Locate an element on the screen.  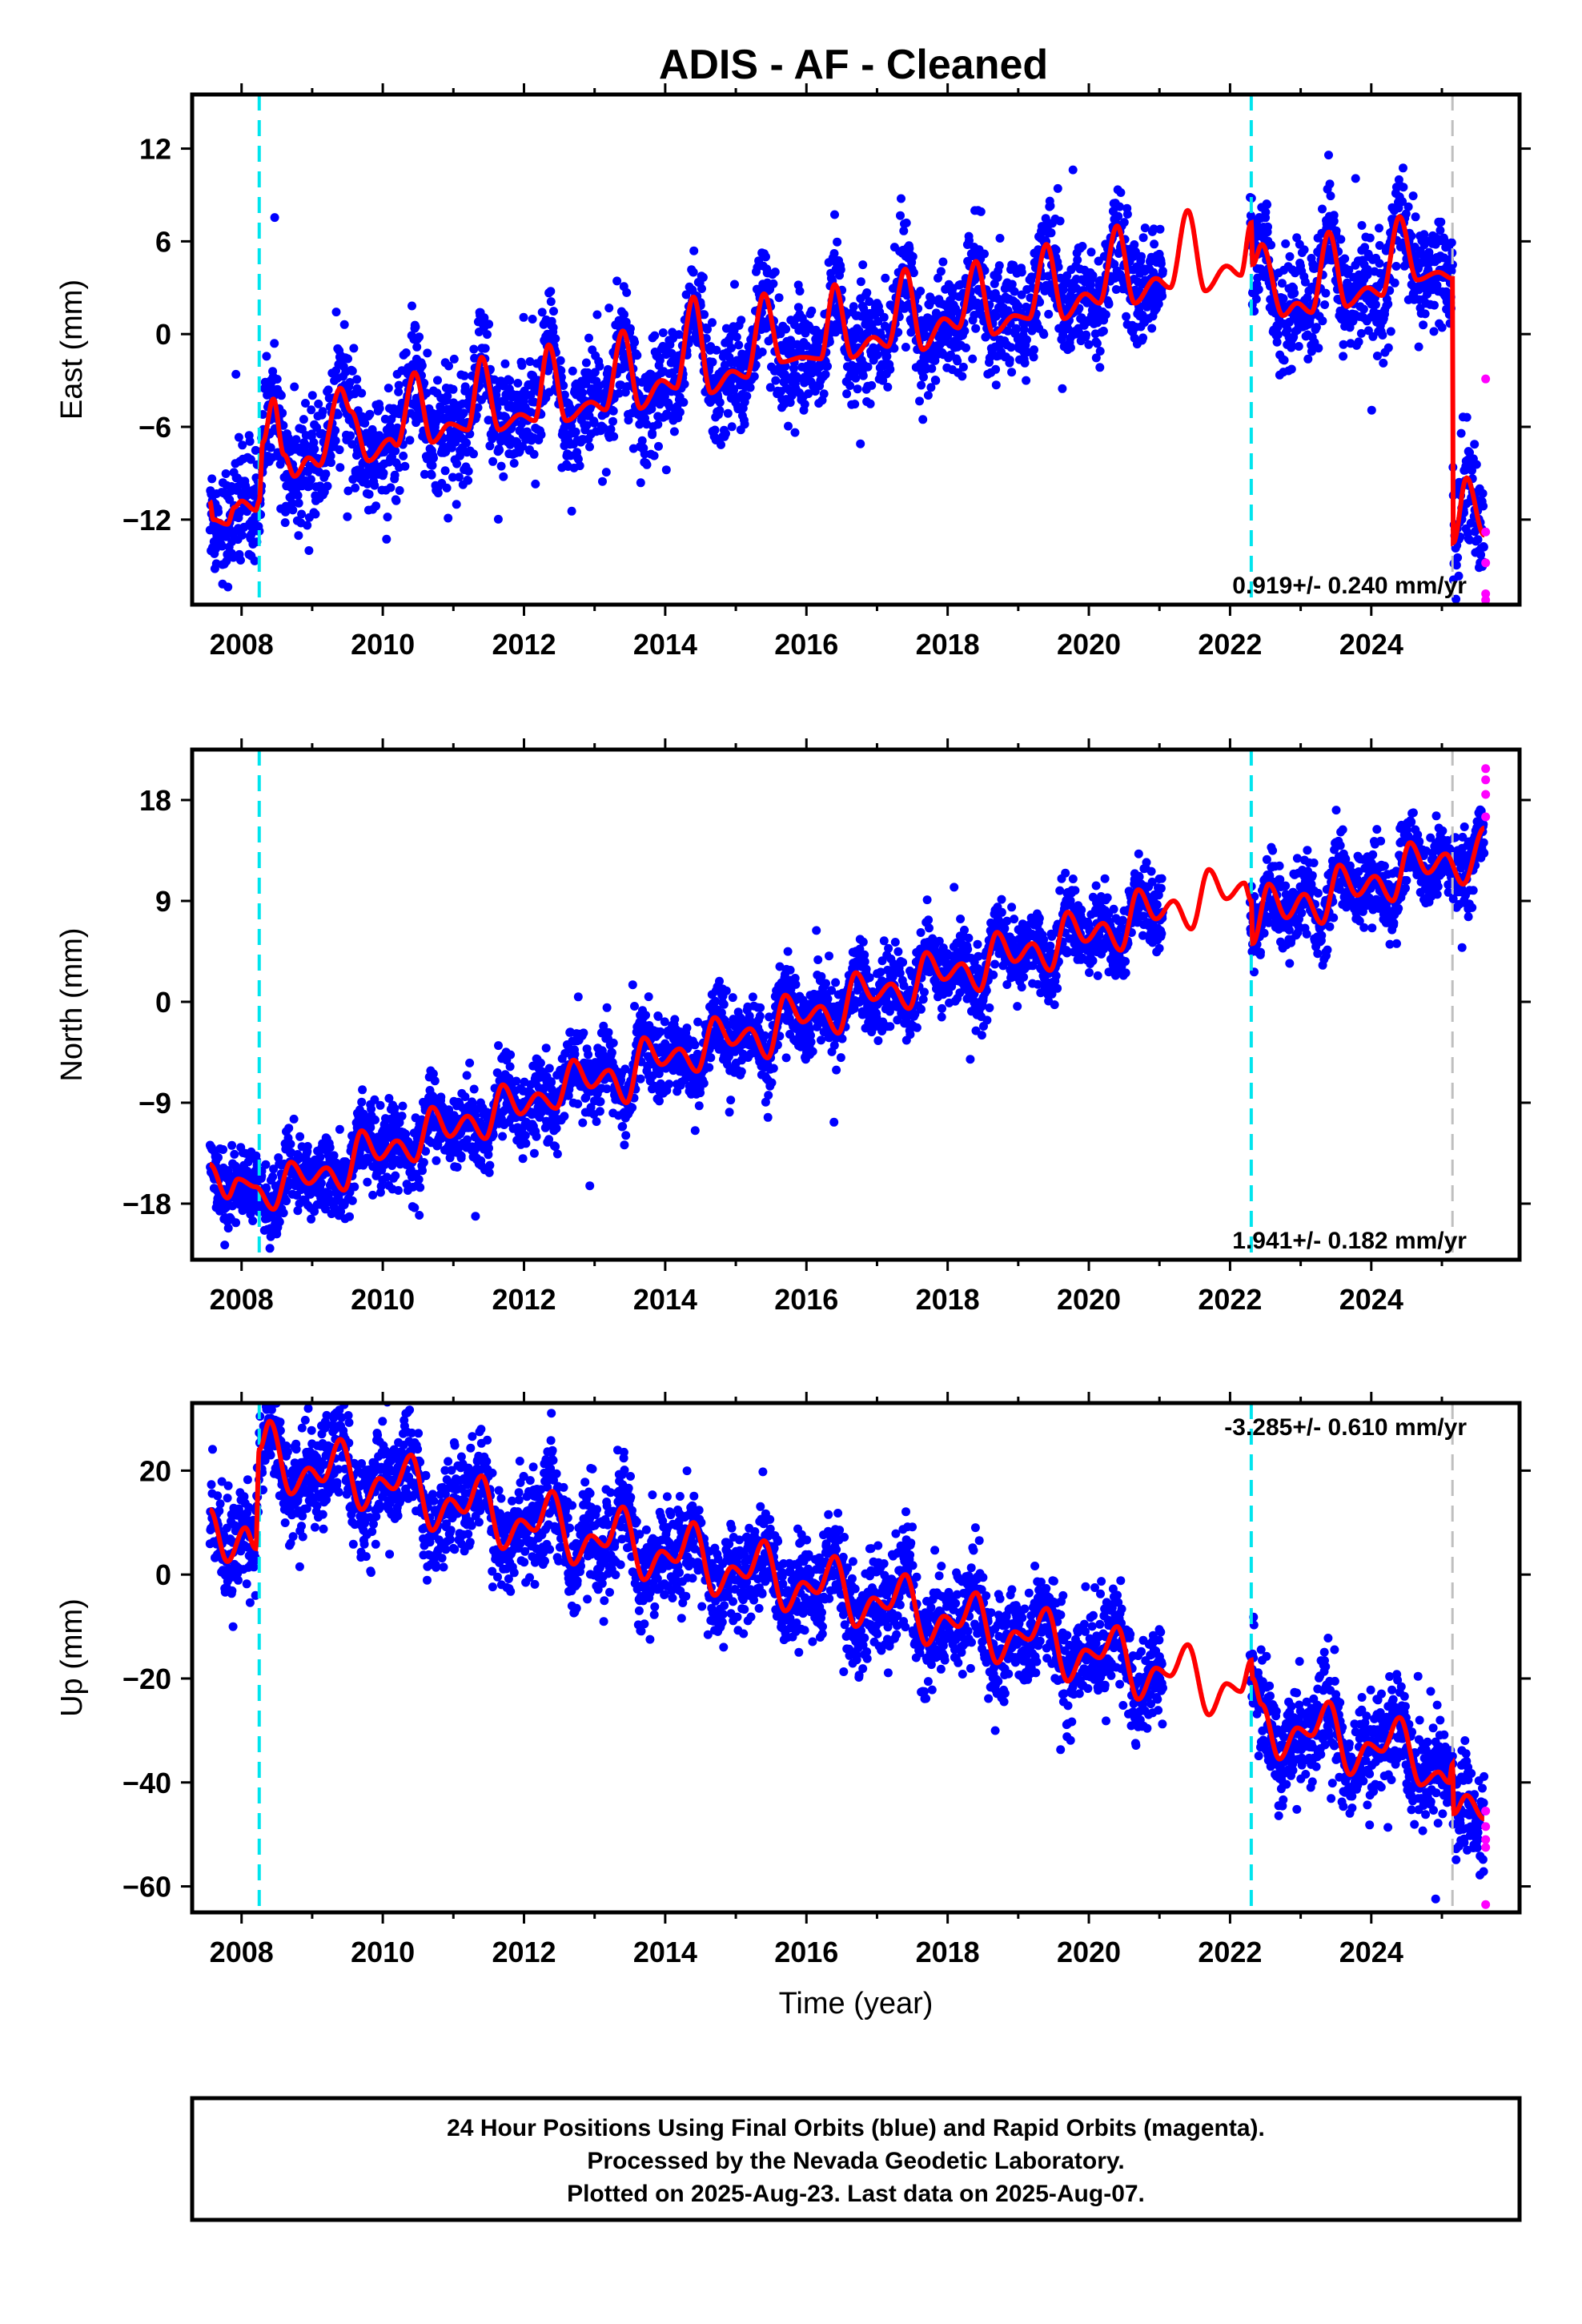
plot-title: ADIS - AF - Cleaned is located at coordinates (853, 65).